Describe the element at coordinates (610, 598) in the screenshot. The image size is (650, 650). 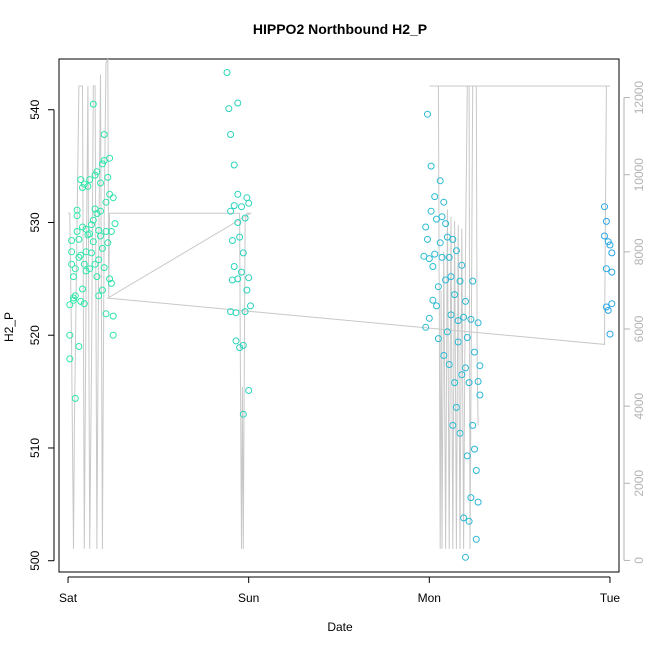
I see `x-tick-label: Tue` at that location.